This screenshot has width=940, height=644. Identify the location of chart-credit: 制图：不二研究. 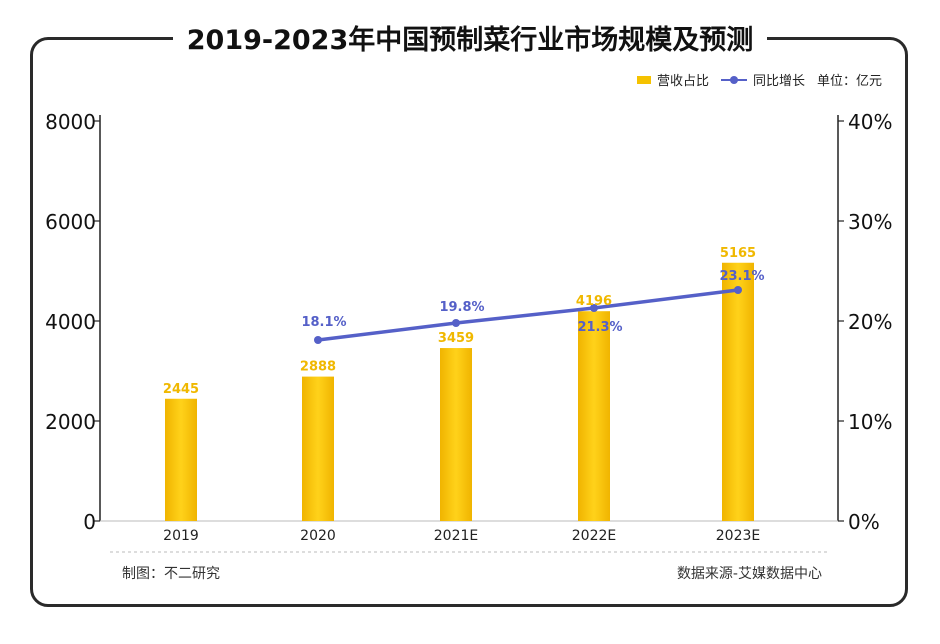
(171, 574).